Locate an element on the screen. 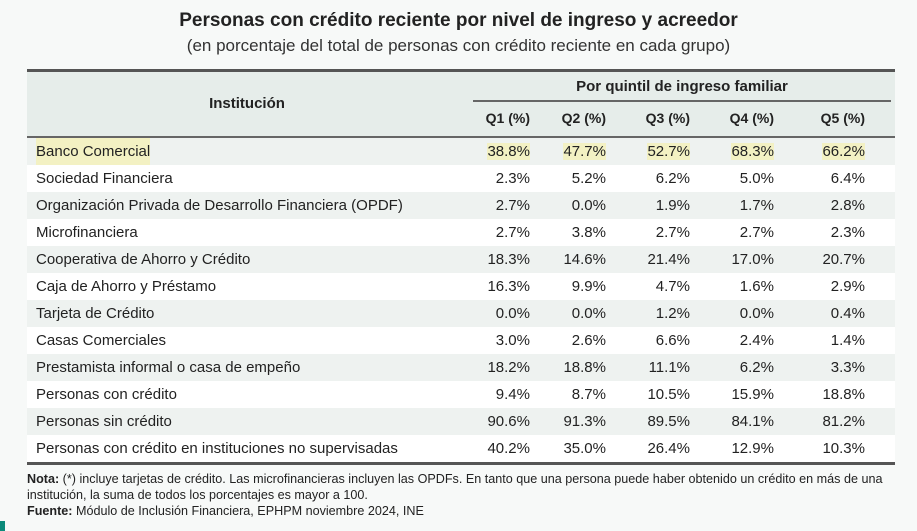  cell-value: 90.6% is located at coordinates (508, 421).